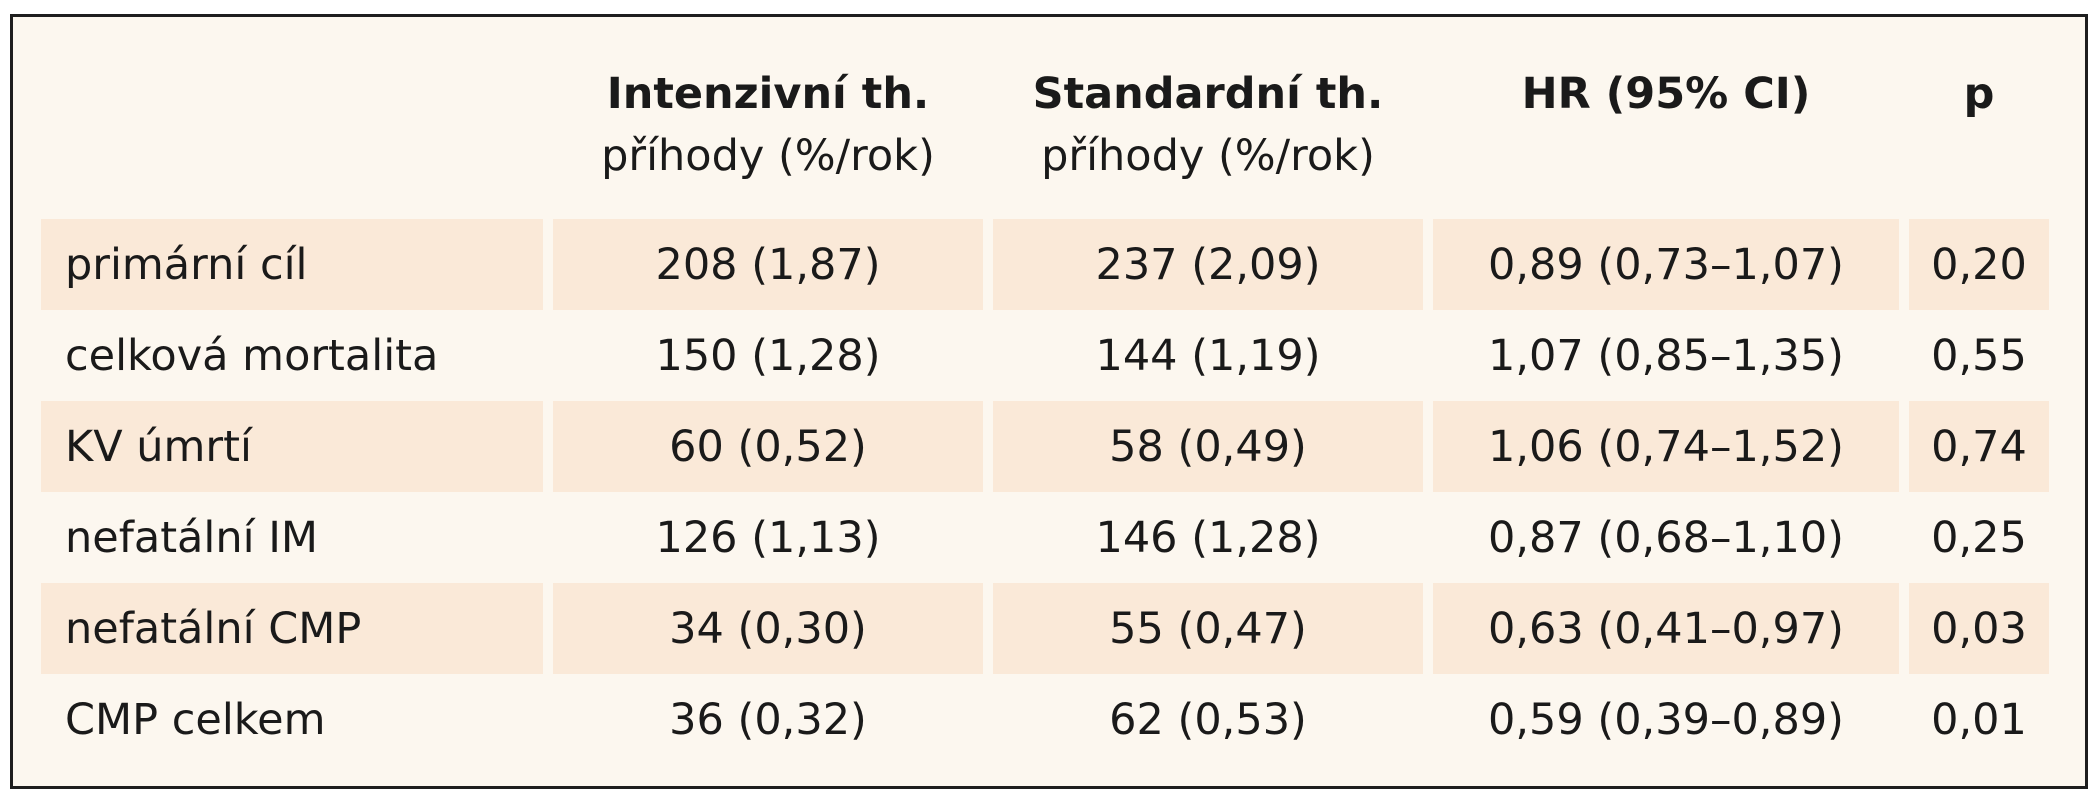  I want to click on row-label: CMP celkem, so click(195, 719).